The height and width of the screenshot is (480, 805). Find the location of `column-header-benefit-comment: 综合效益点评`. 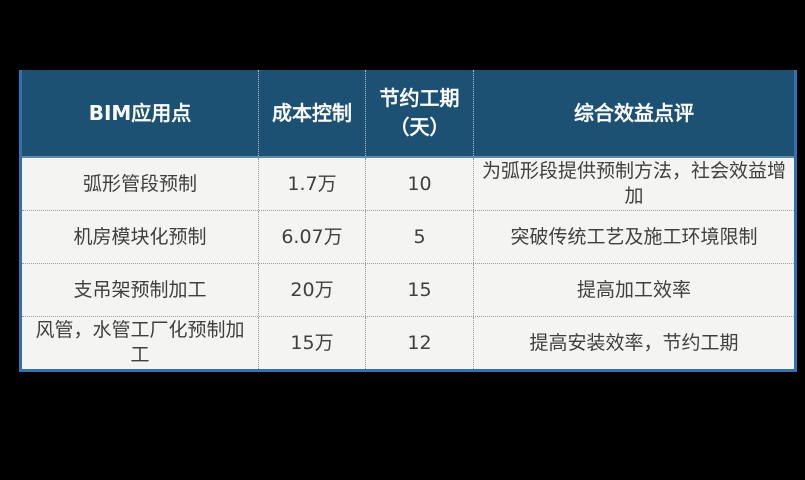

column-header-benefit-comment: 综合效益点评 is located at coordinates (634, 112).